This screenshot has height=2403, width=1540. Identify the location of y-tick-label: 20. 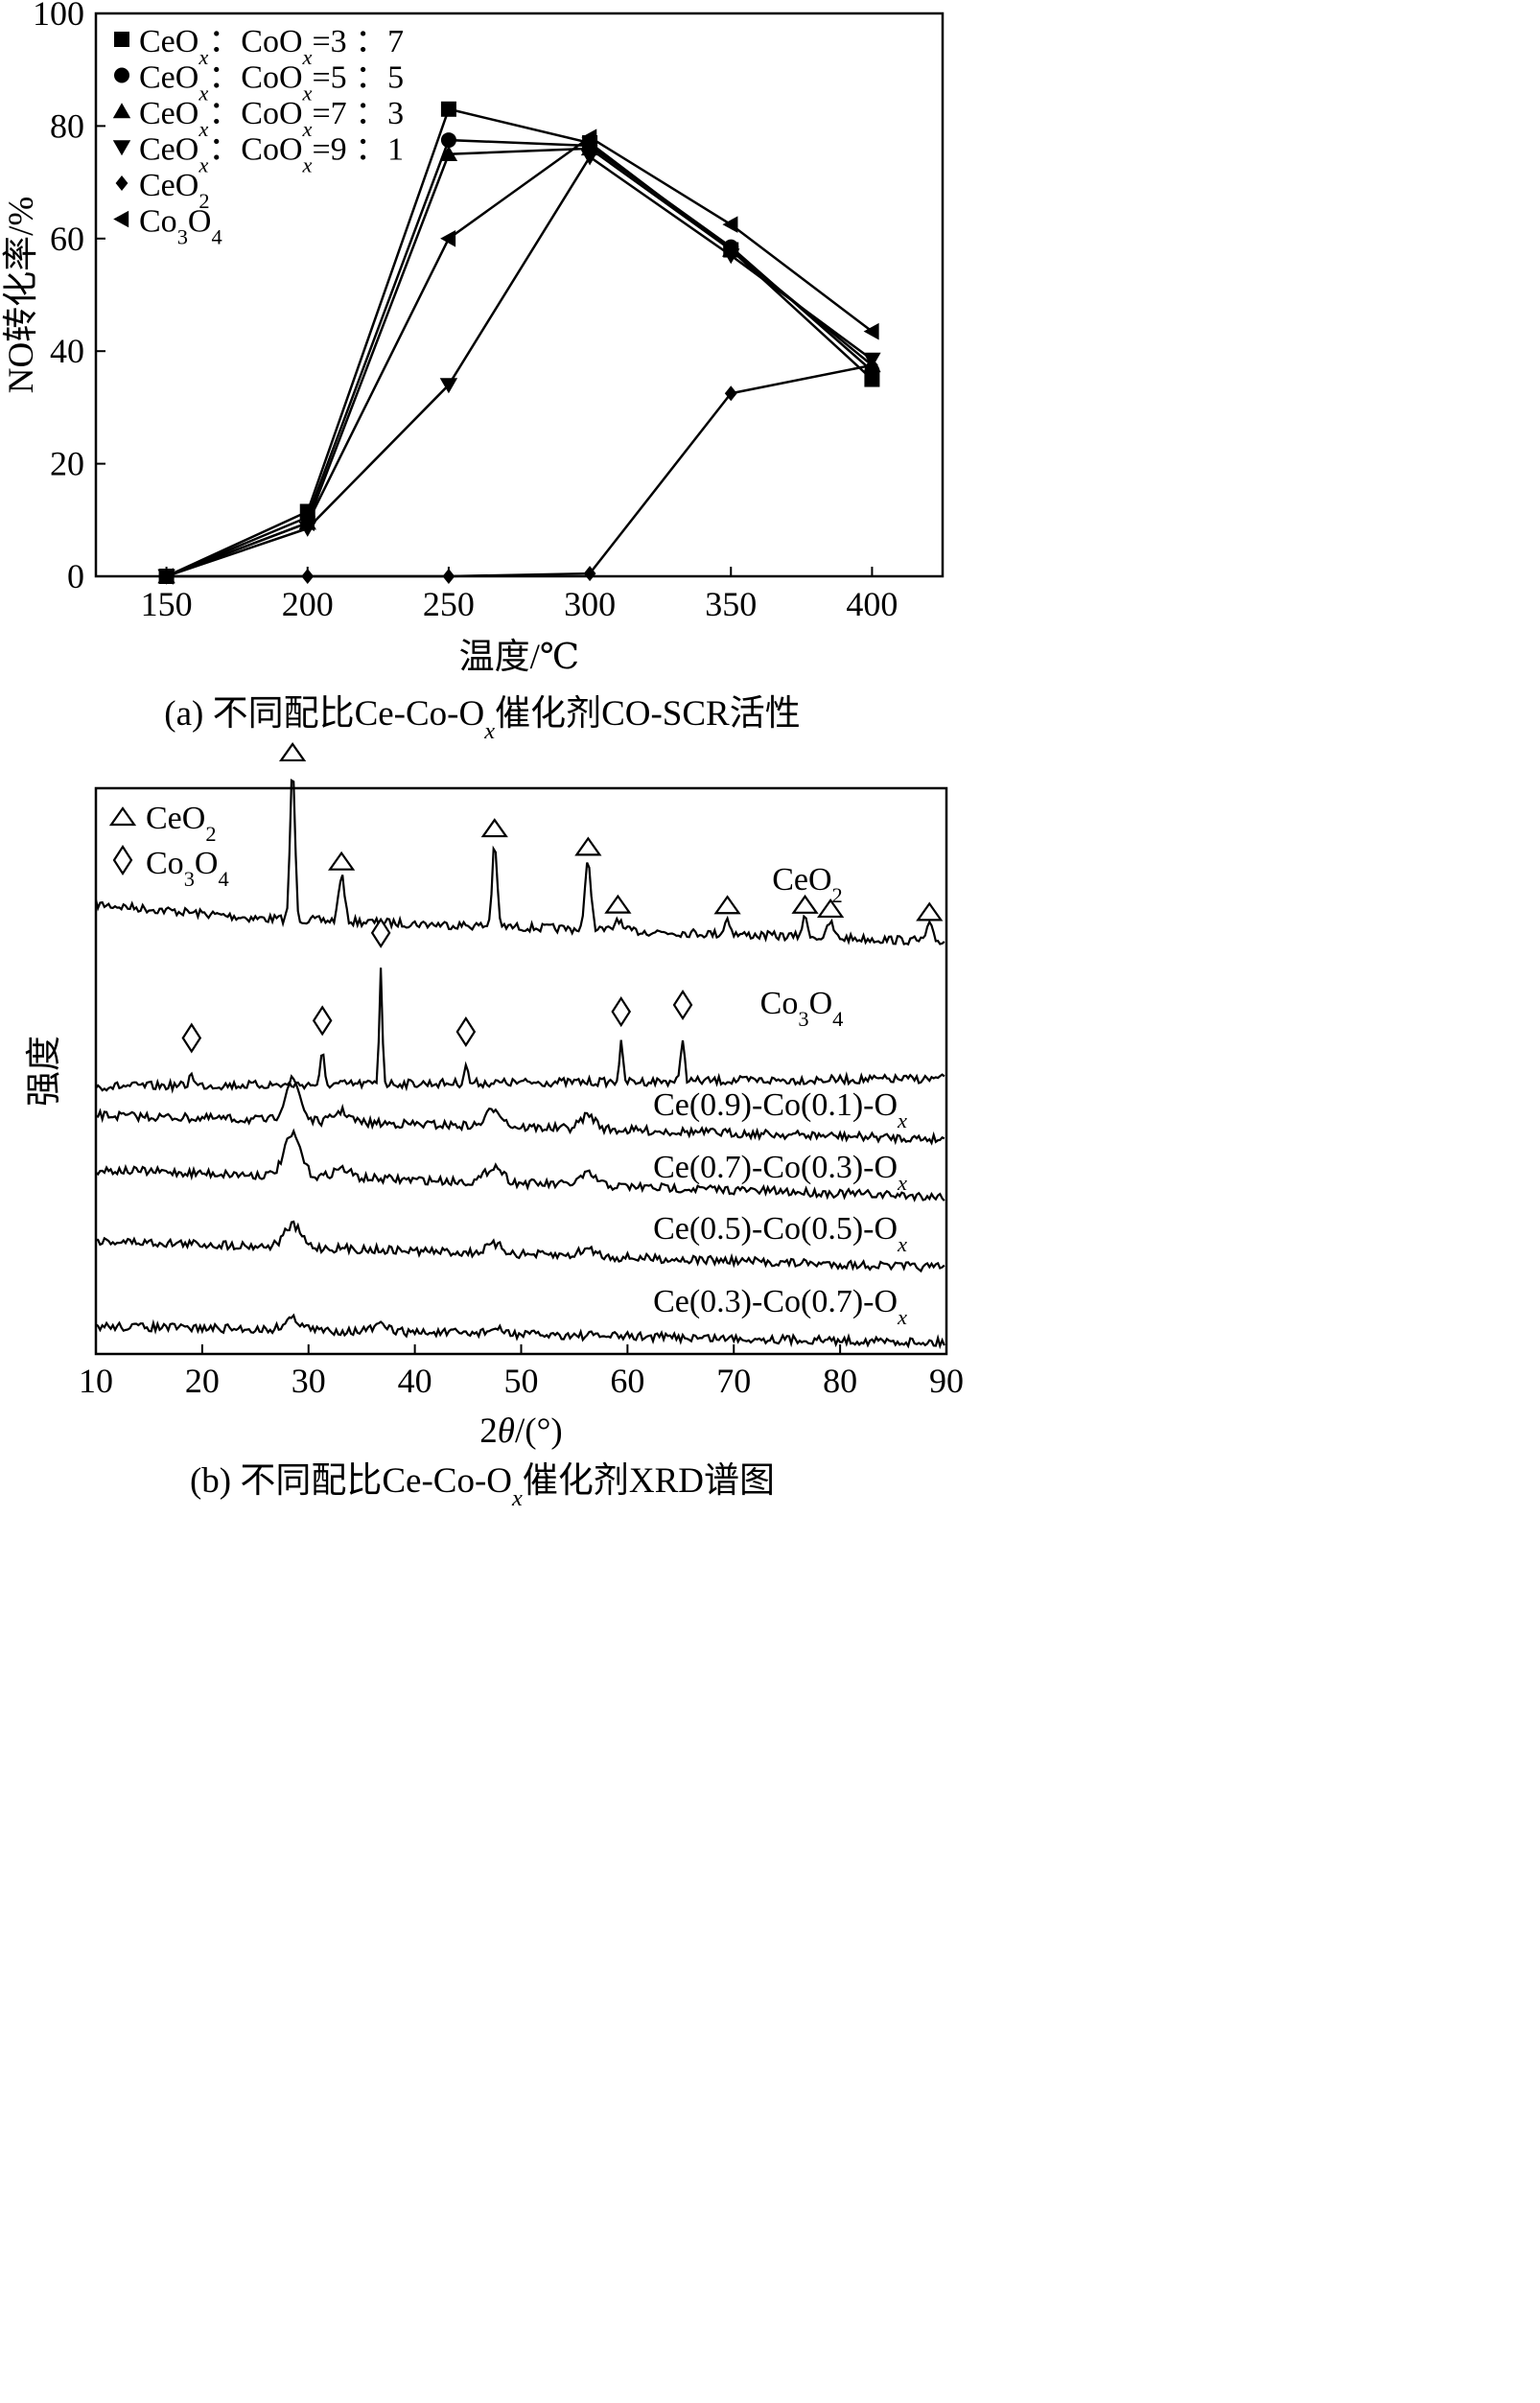
(67, 464).